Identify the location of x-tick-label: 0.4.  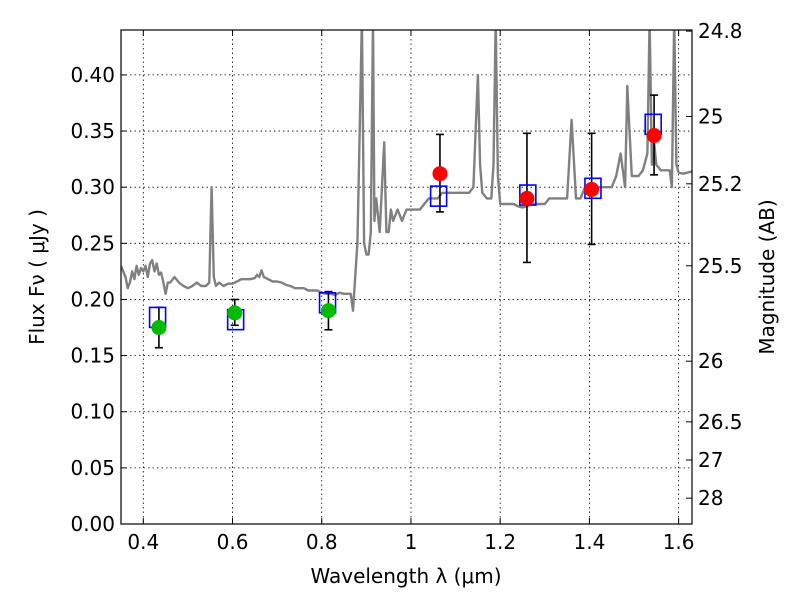
(143, 542).